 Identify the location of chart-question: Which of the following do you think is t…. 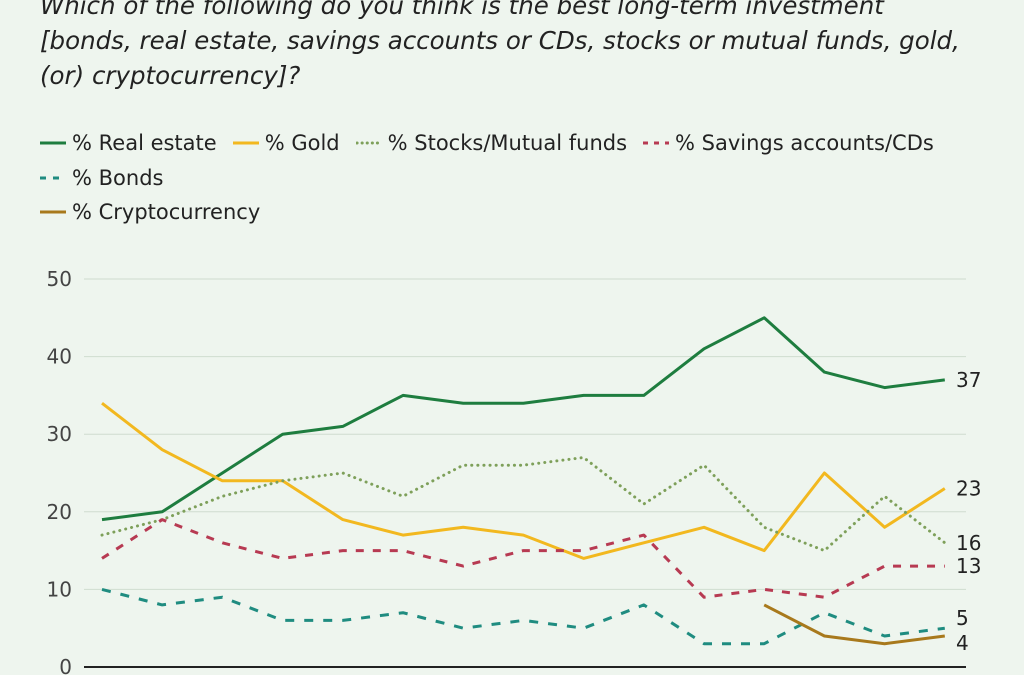
(500, 45).